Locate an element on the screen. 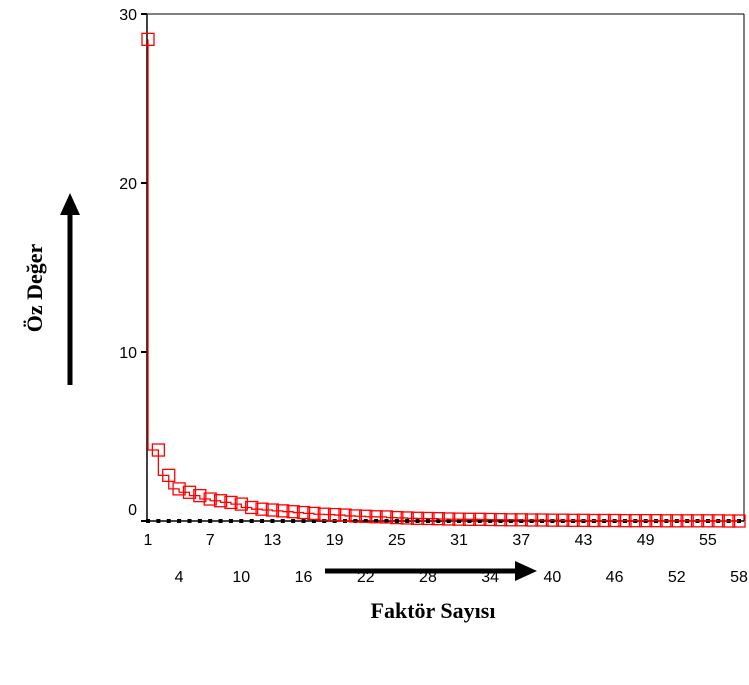 This screenshot has width=749, height=685. x-tick-label: 58 is located at coordinates (739, 577).